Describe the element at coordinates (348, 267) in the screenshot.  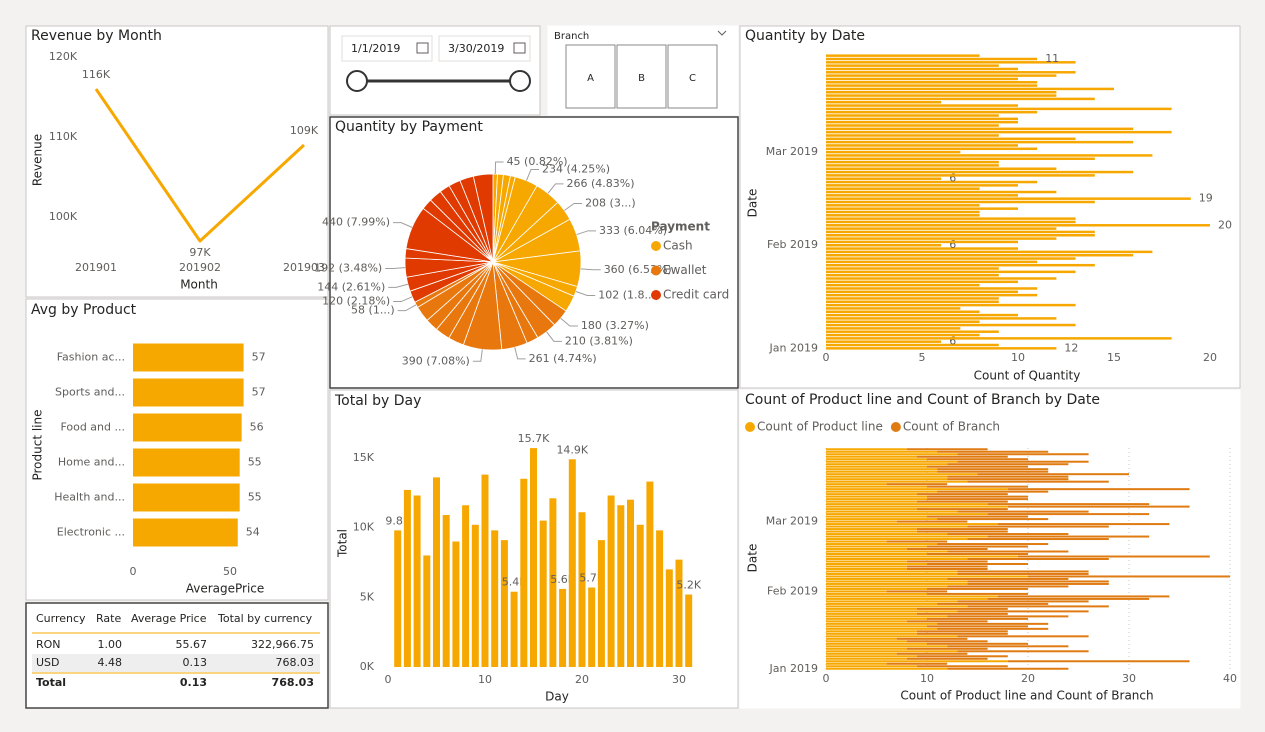
I see `data-label: 192 (3.48%)` at that location.